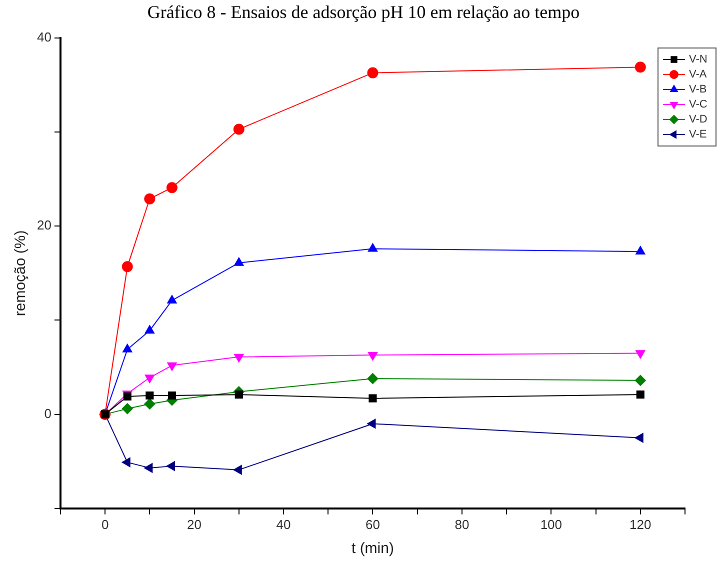 The image size is (727, 566). Describe the element at coordinates (698, 60) in the screenshot. I see `legend-label: V-N` at that location.